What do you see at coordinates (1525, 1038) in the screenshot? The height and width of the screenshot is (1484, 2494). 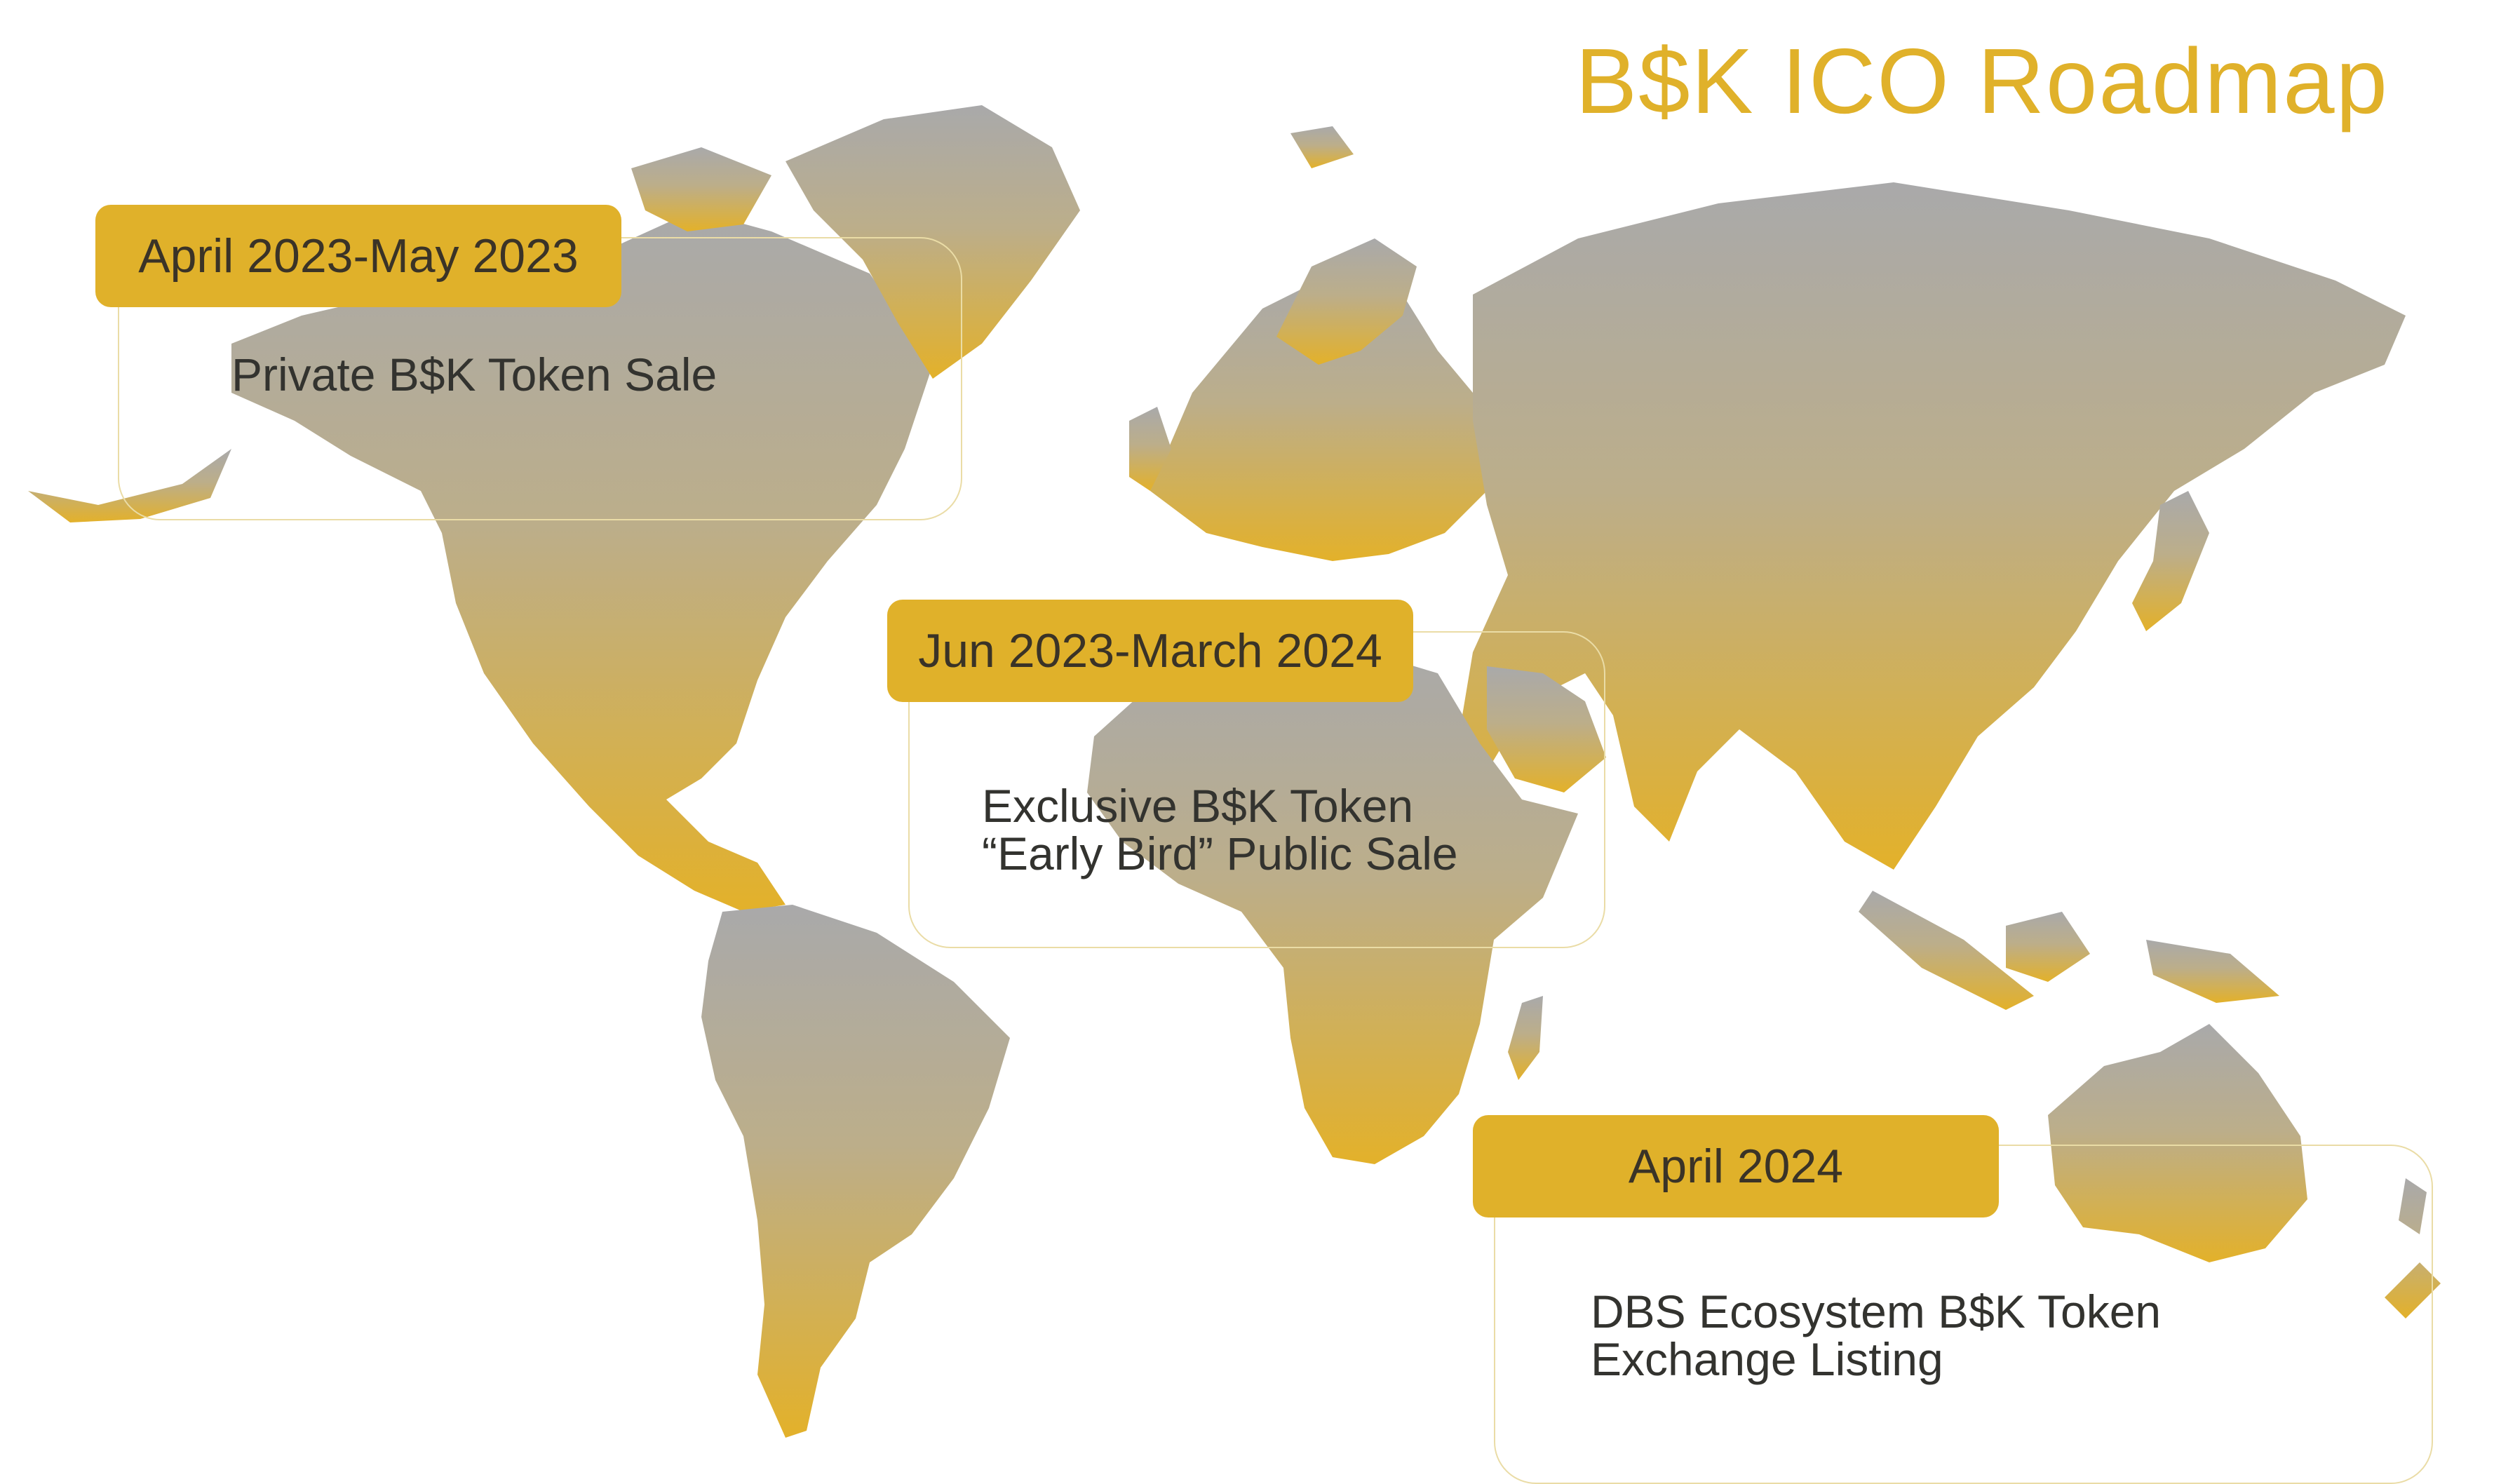 I see `madagascar-island` at bounding box center [1525, 1038].